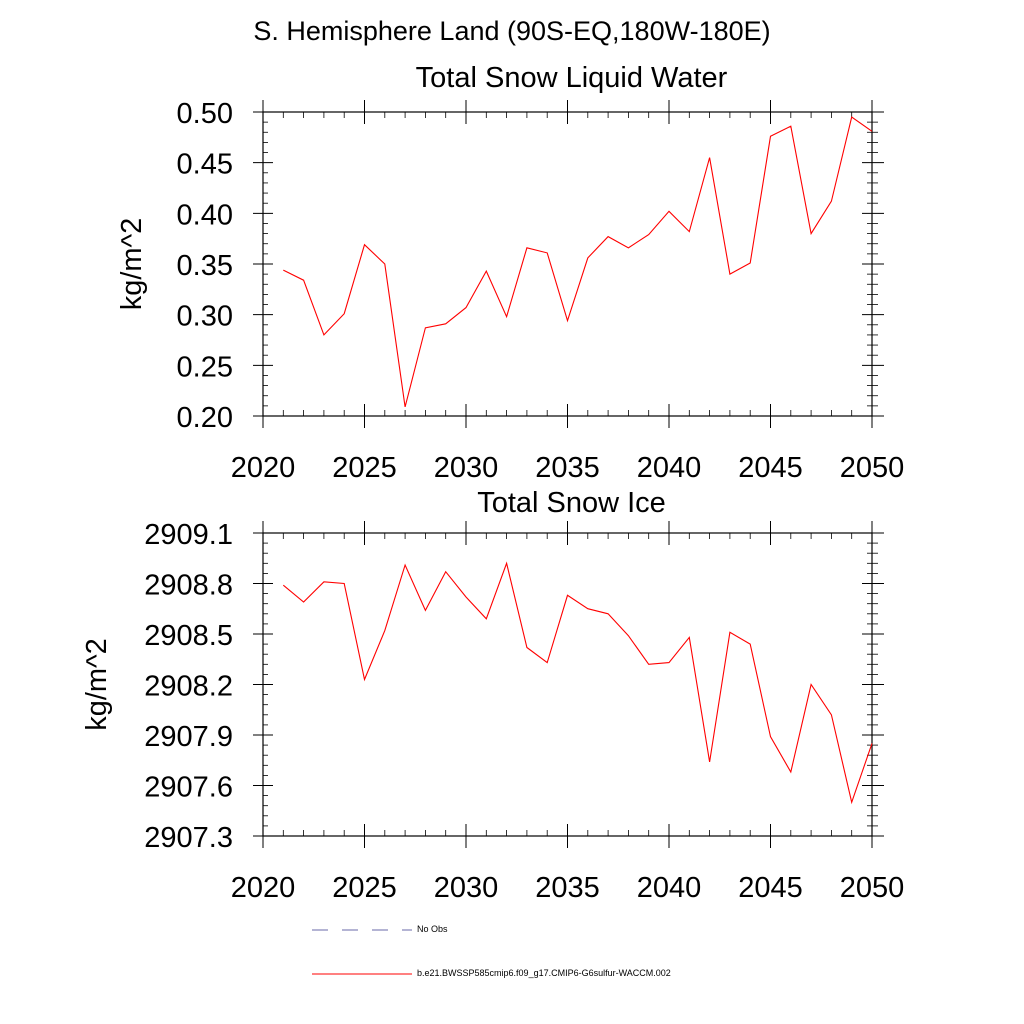 The height and width of the screenshot is (1024, 1024). I want to click on y-tick-label: 0.40, so click(205, 215).